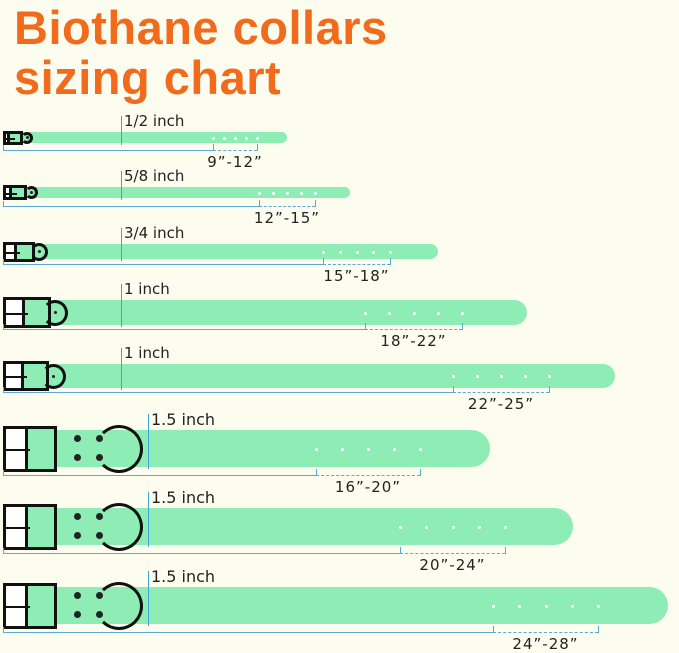 This screenshot has width=679, height=653. Describe the element at coordinates (235, 162) in the screenshot. I see `size-range-label: 9”-12”` at that location.